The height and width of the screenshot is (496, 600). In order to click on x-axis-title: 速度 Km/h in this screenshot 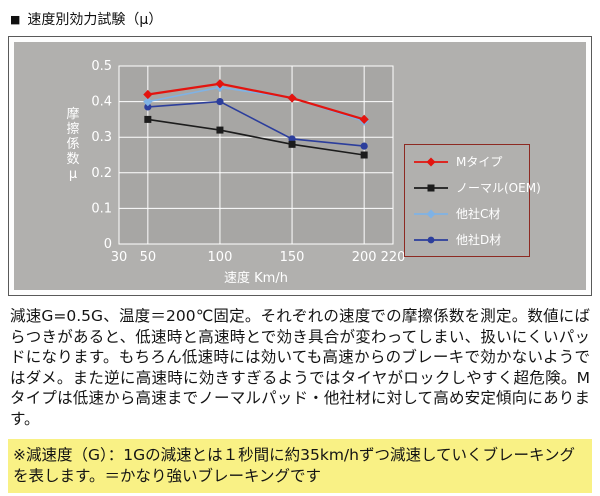, I will do `click(256, 278)`.